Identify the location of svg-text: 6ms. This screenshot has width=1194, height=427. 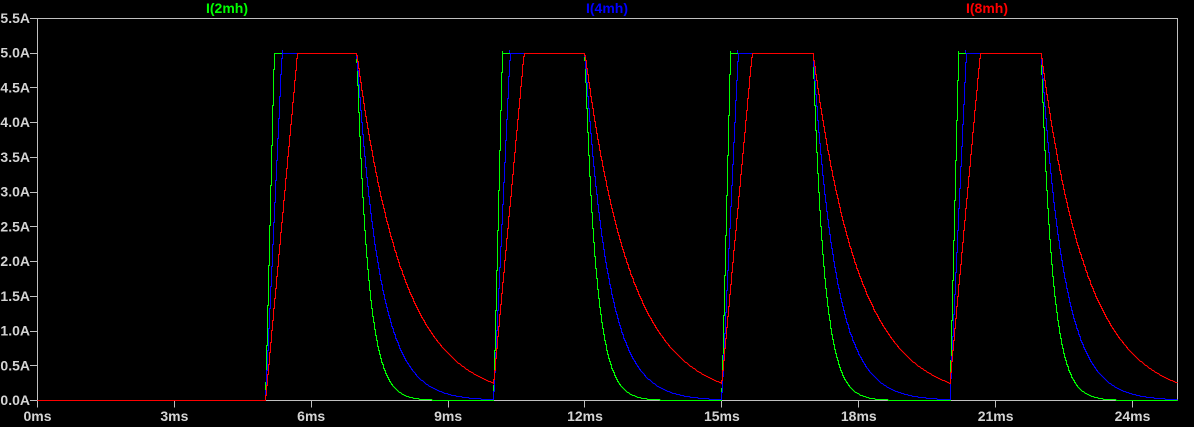
(311, 416).